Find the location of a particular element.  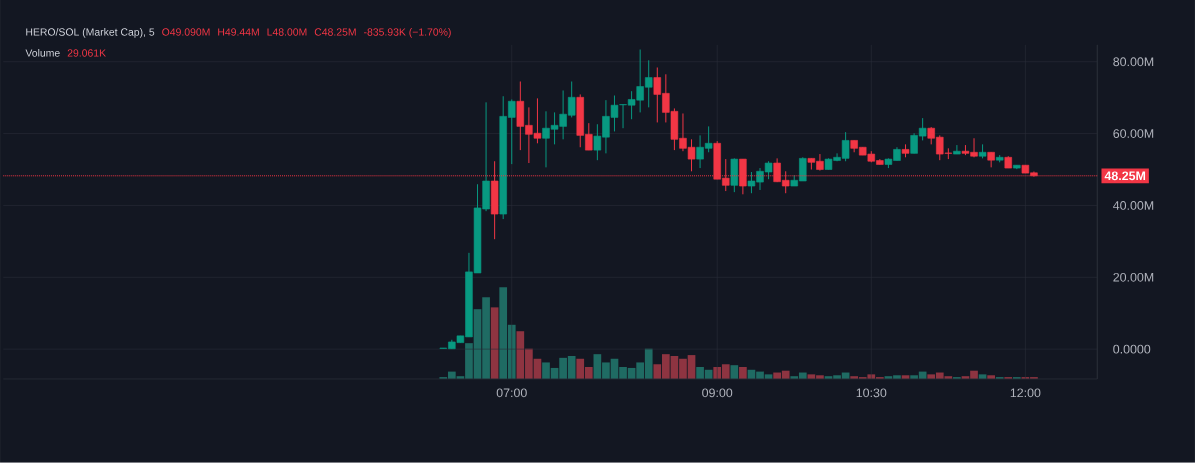

text: L48.00M is located at coordinates (287, 32).